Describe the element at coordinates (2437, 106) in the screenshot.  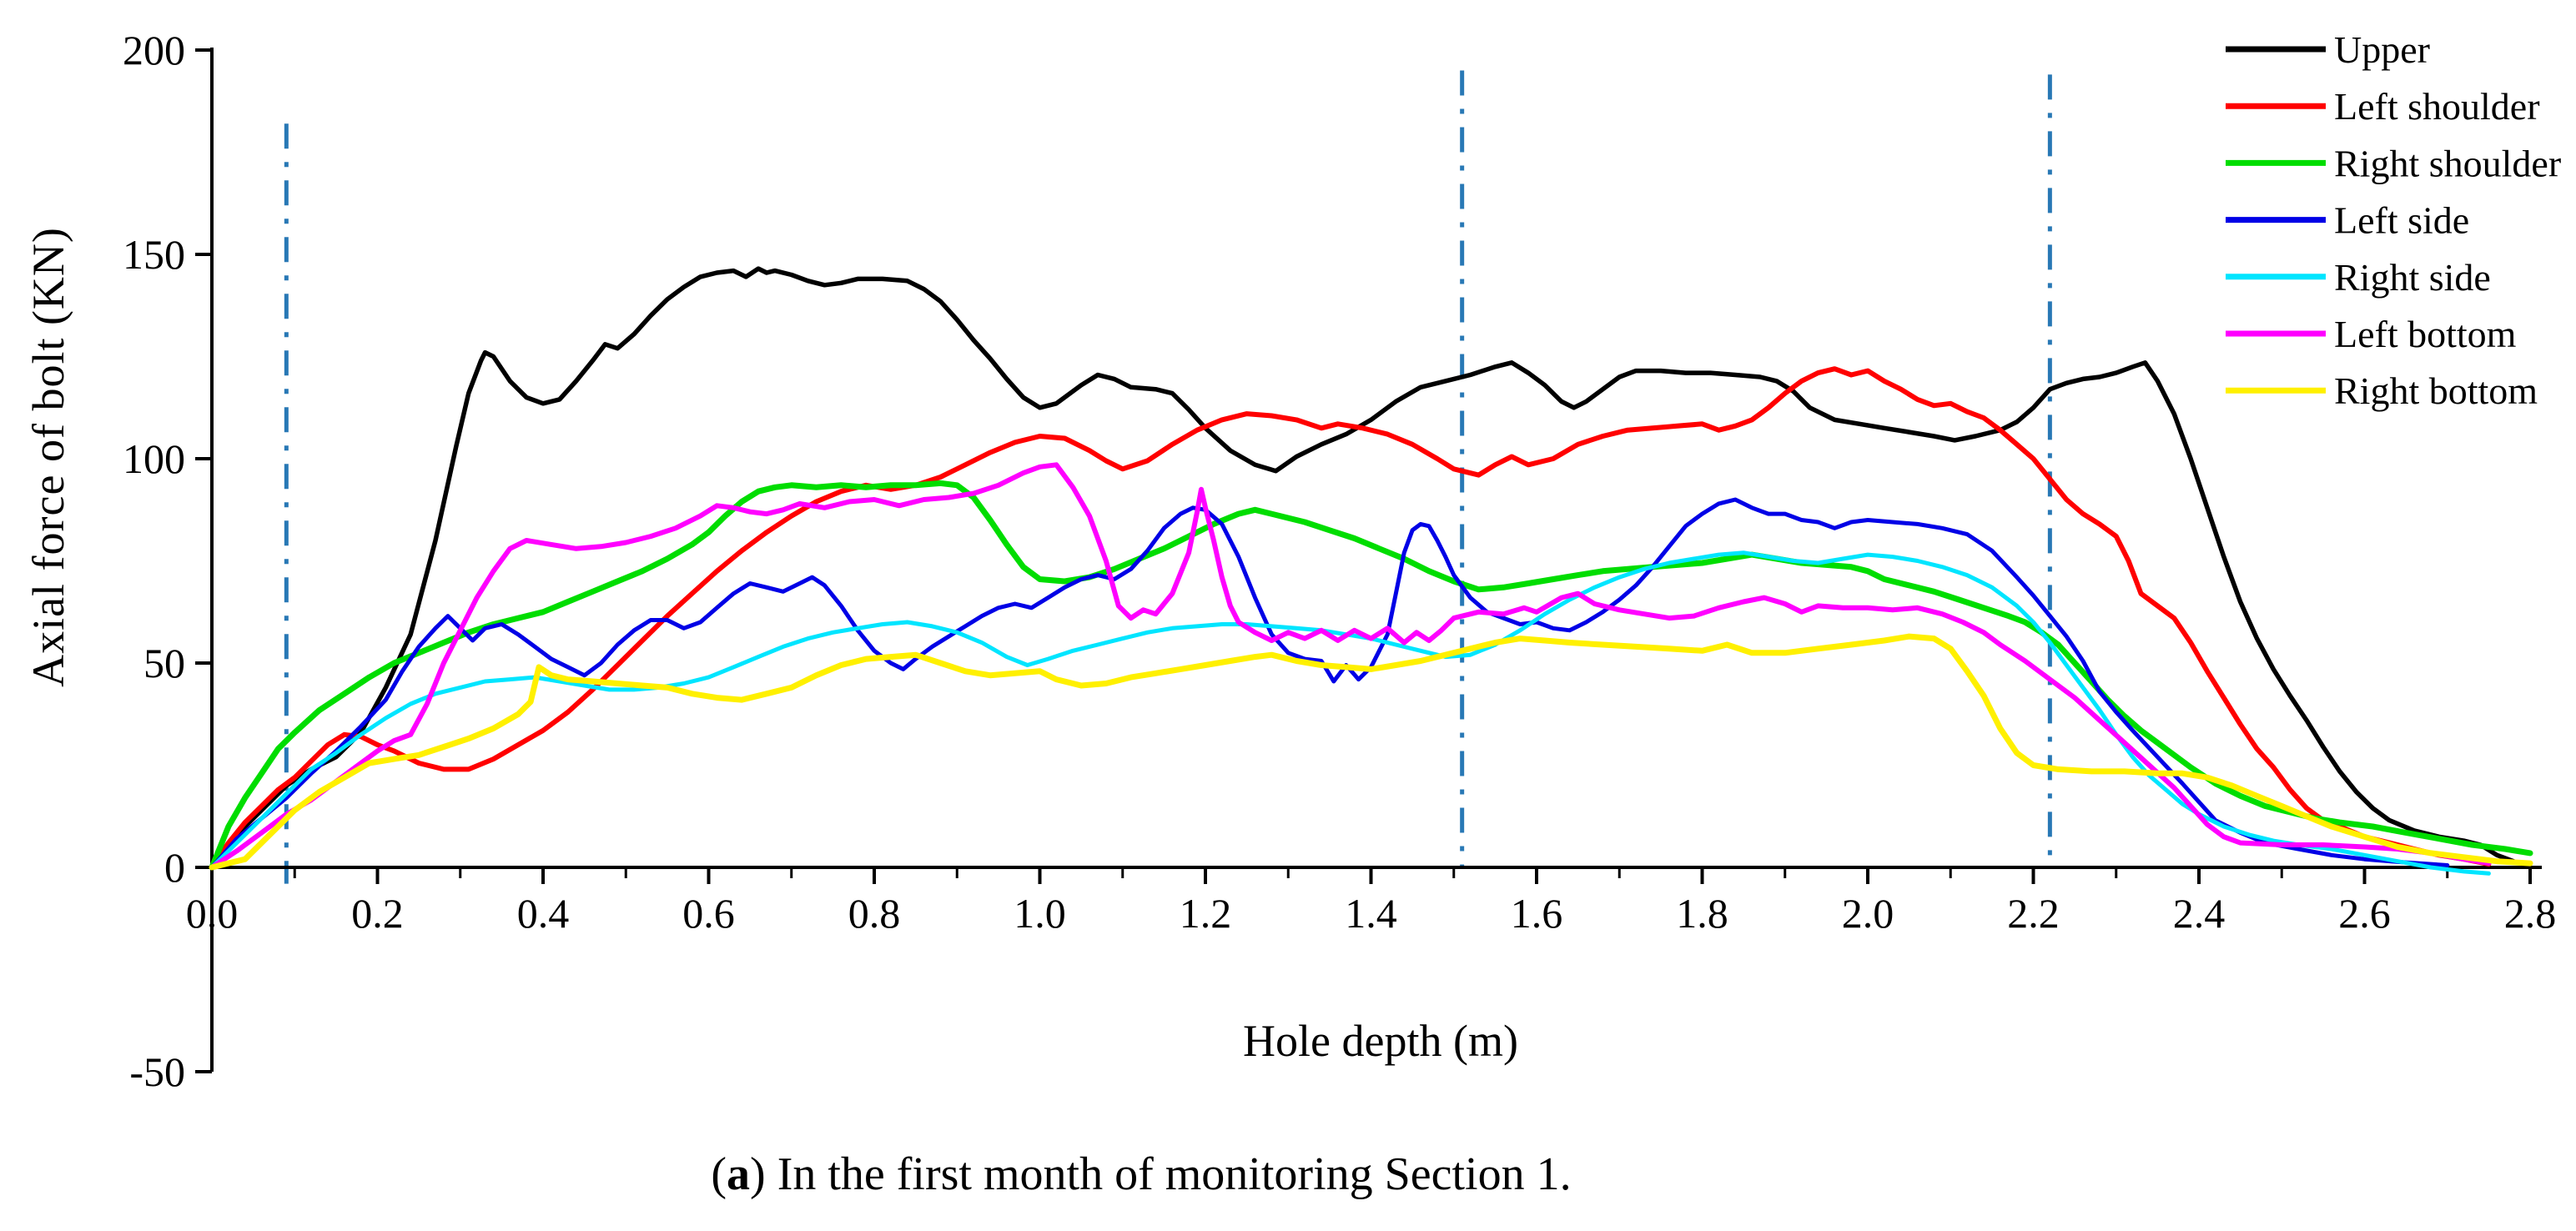
I see `legend-label: Left shoulder` at that location.